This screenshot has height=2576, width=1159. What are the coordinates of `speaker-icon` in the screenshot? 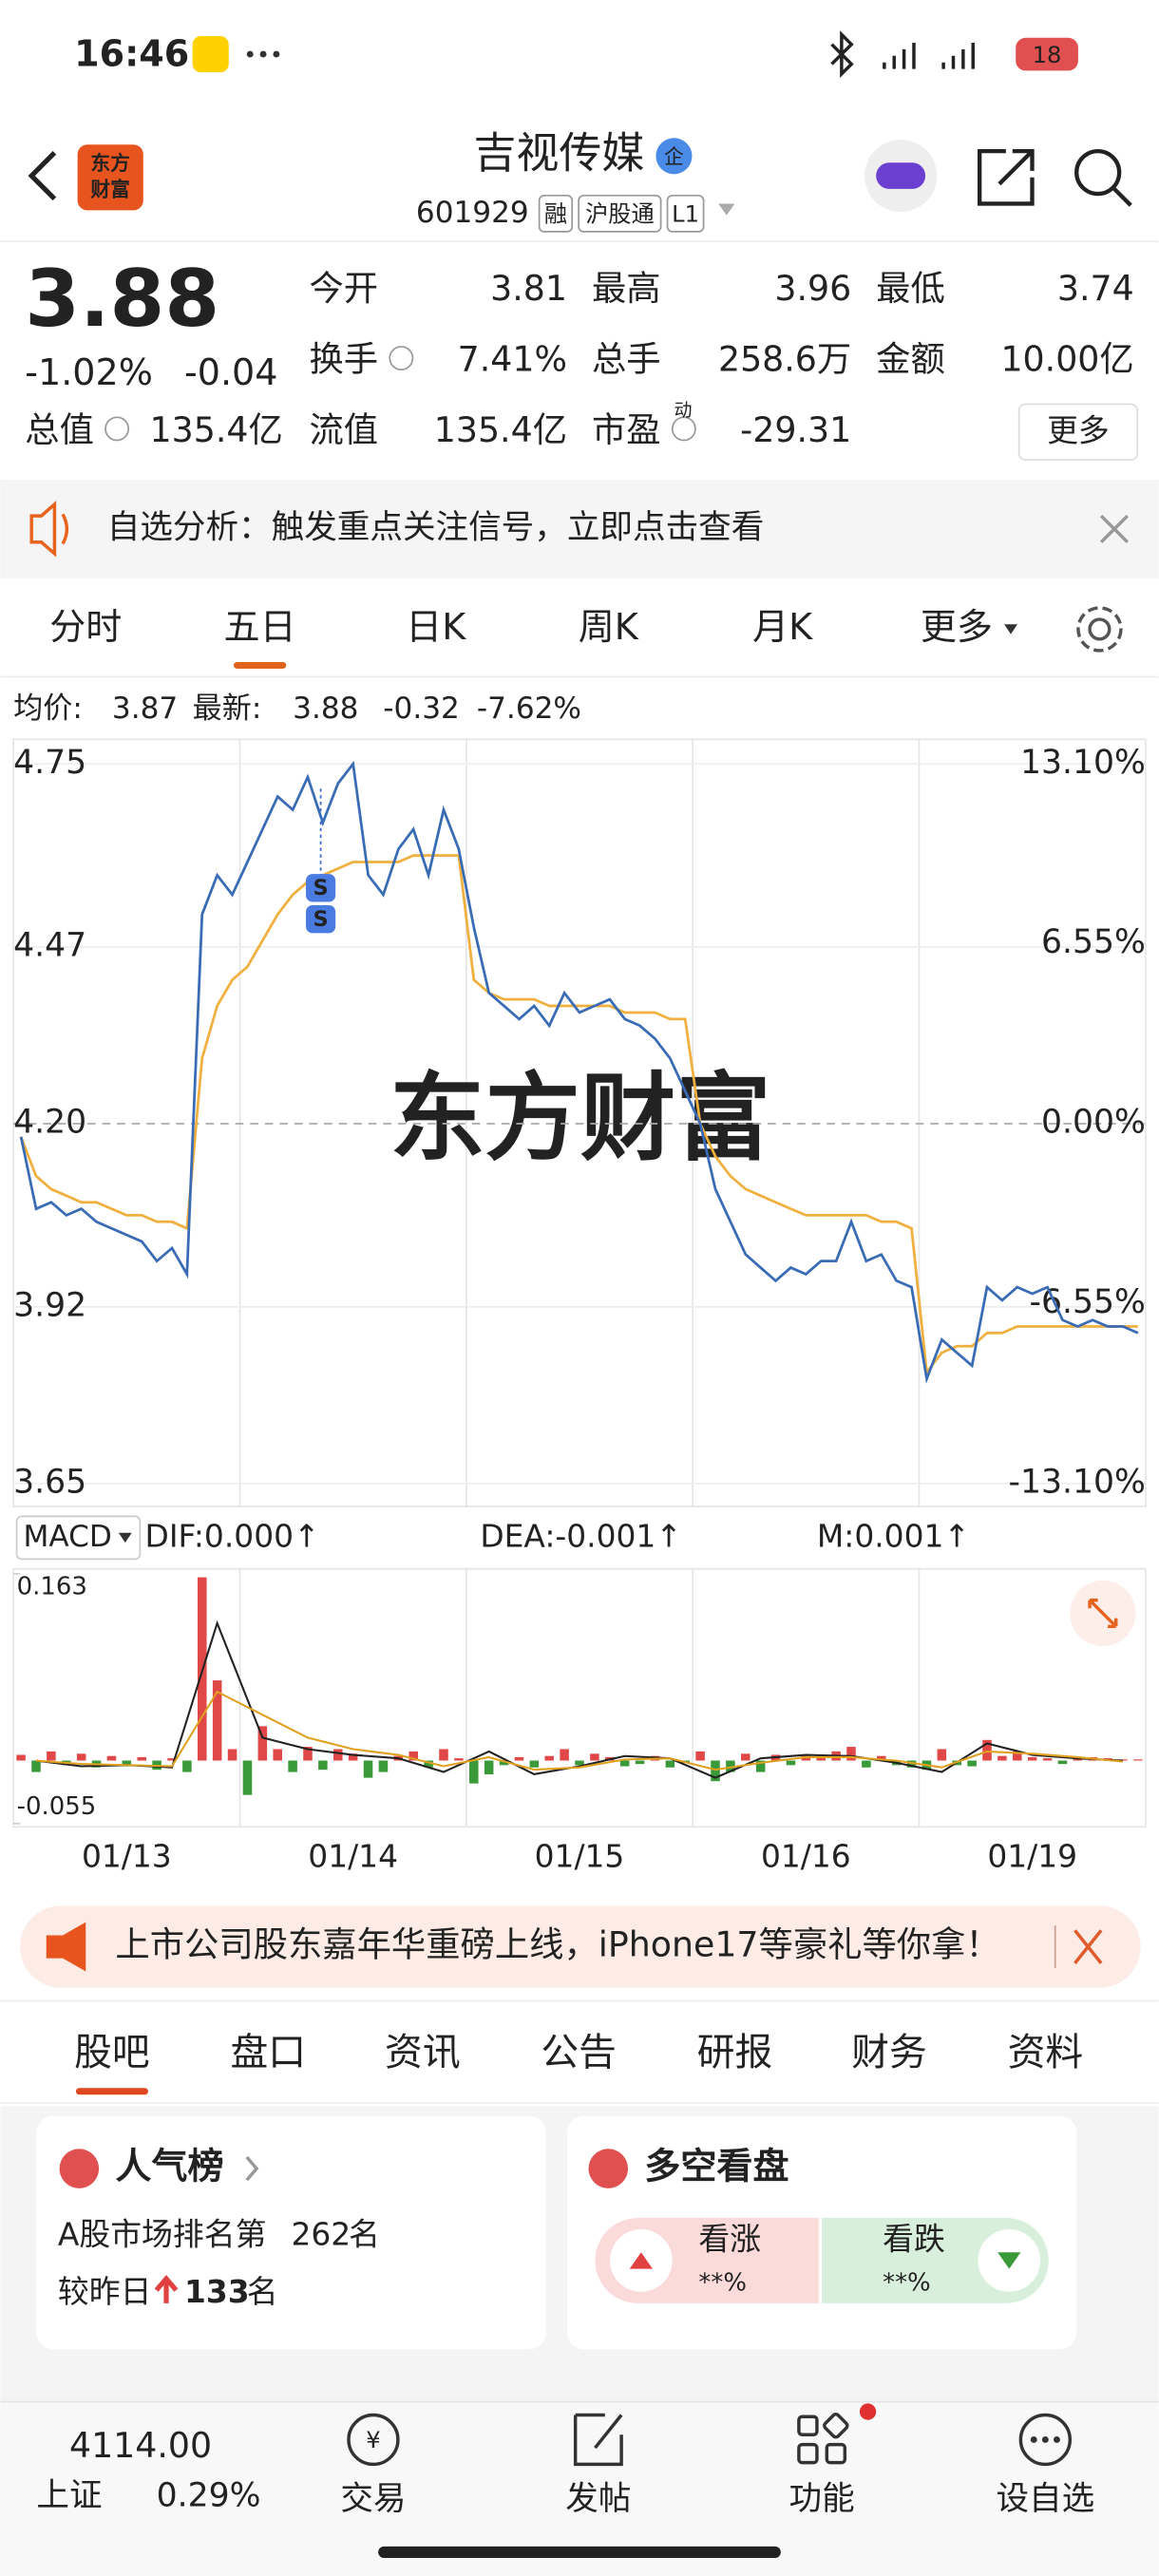 It's located at (49, 529).